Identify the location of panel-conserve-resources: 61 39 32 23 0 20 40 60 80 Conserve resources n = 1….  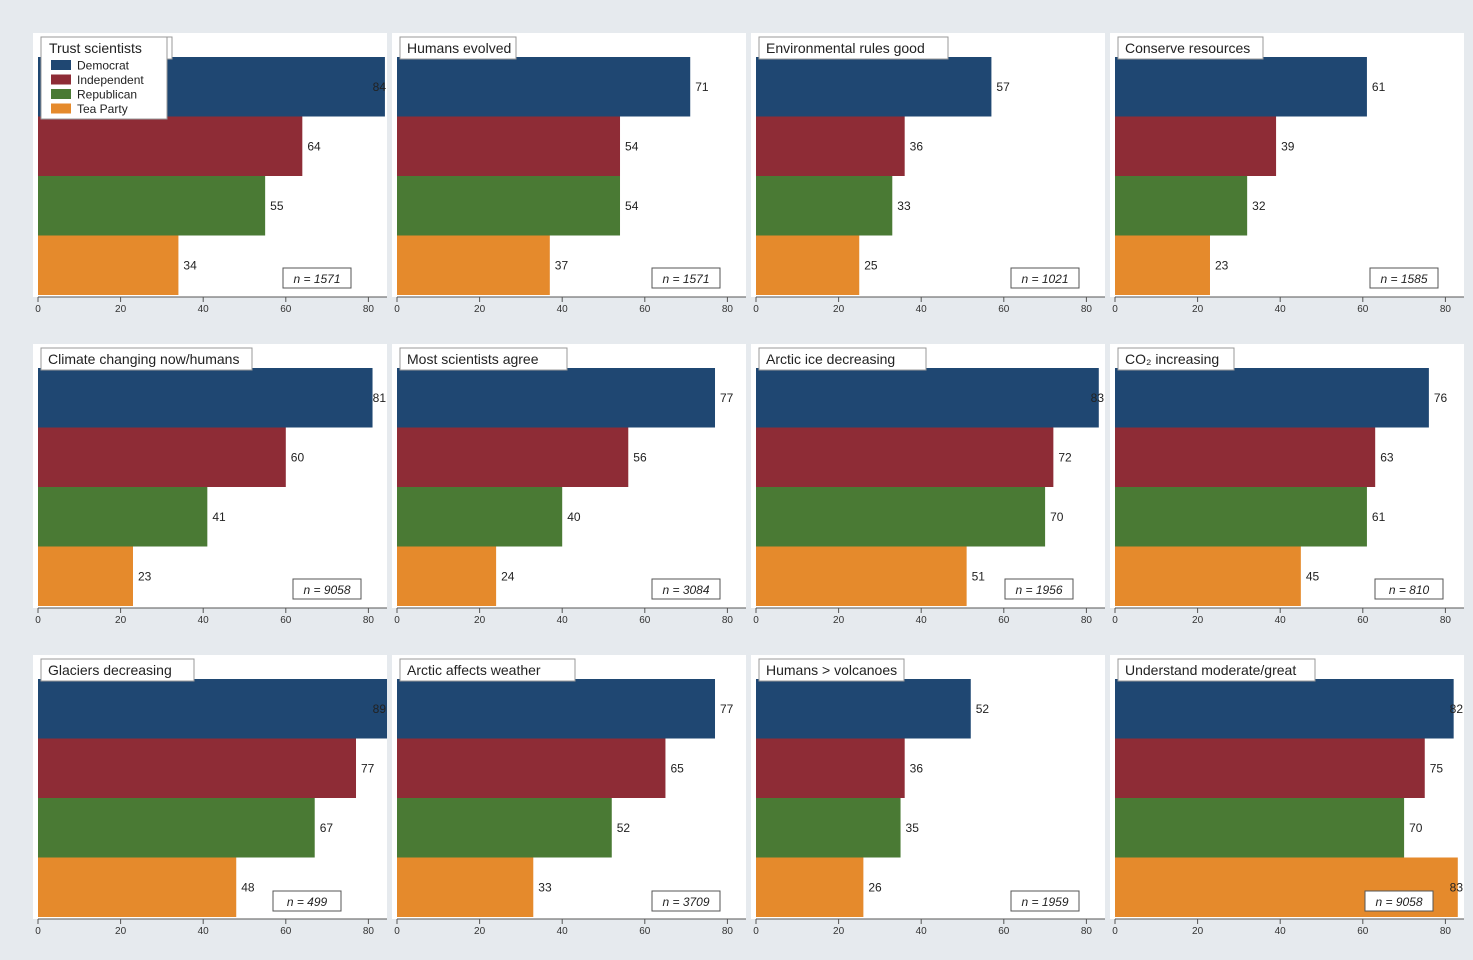
(1287, 174).